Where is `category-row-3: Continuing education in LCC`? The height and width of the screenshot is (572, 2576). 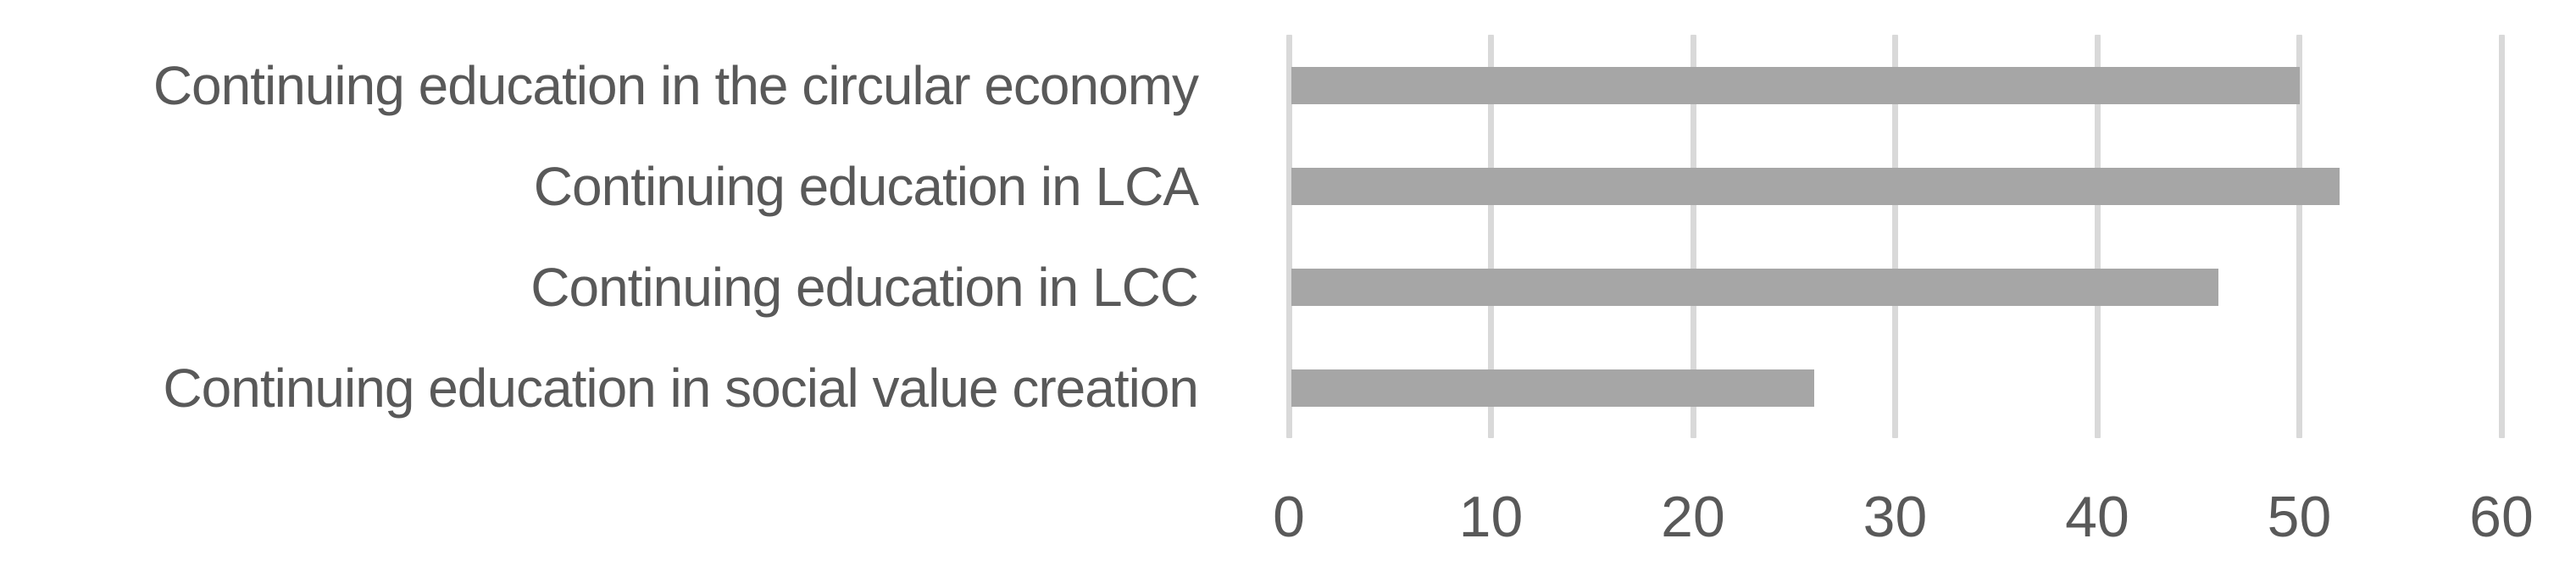 category-row-3: Continuing education in LCC is located at coordinates (599, 286).